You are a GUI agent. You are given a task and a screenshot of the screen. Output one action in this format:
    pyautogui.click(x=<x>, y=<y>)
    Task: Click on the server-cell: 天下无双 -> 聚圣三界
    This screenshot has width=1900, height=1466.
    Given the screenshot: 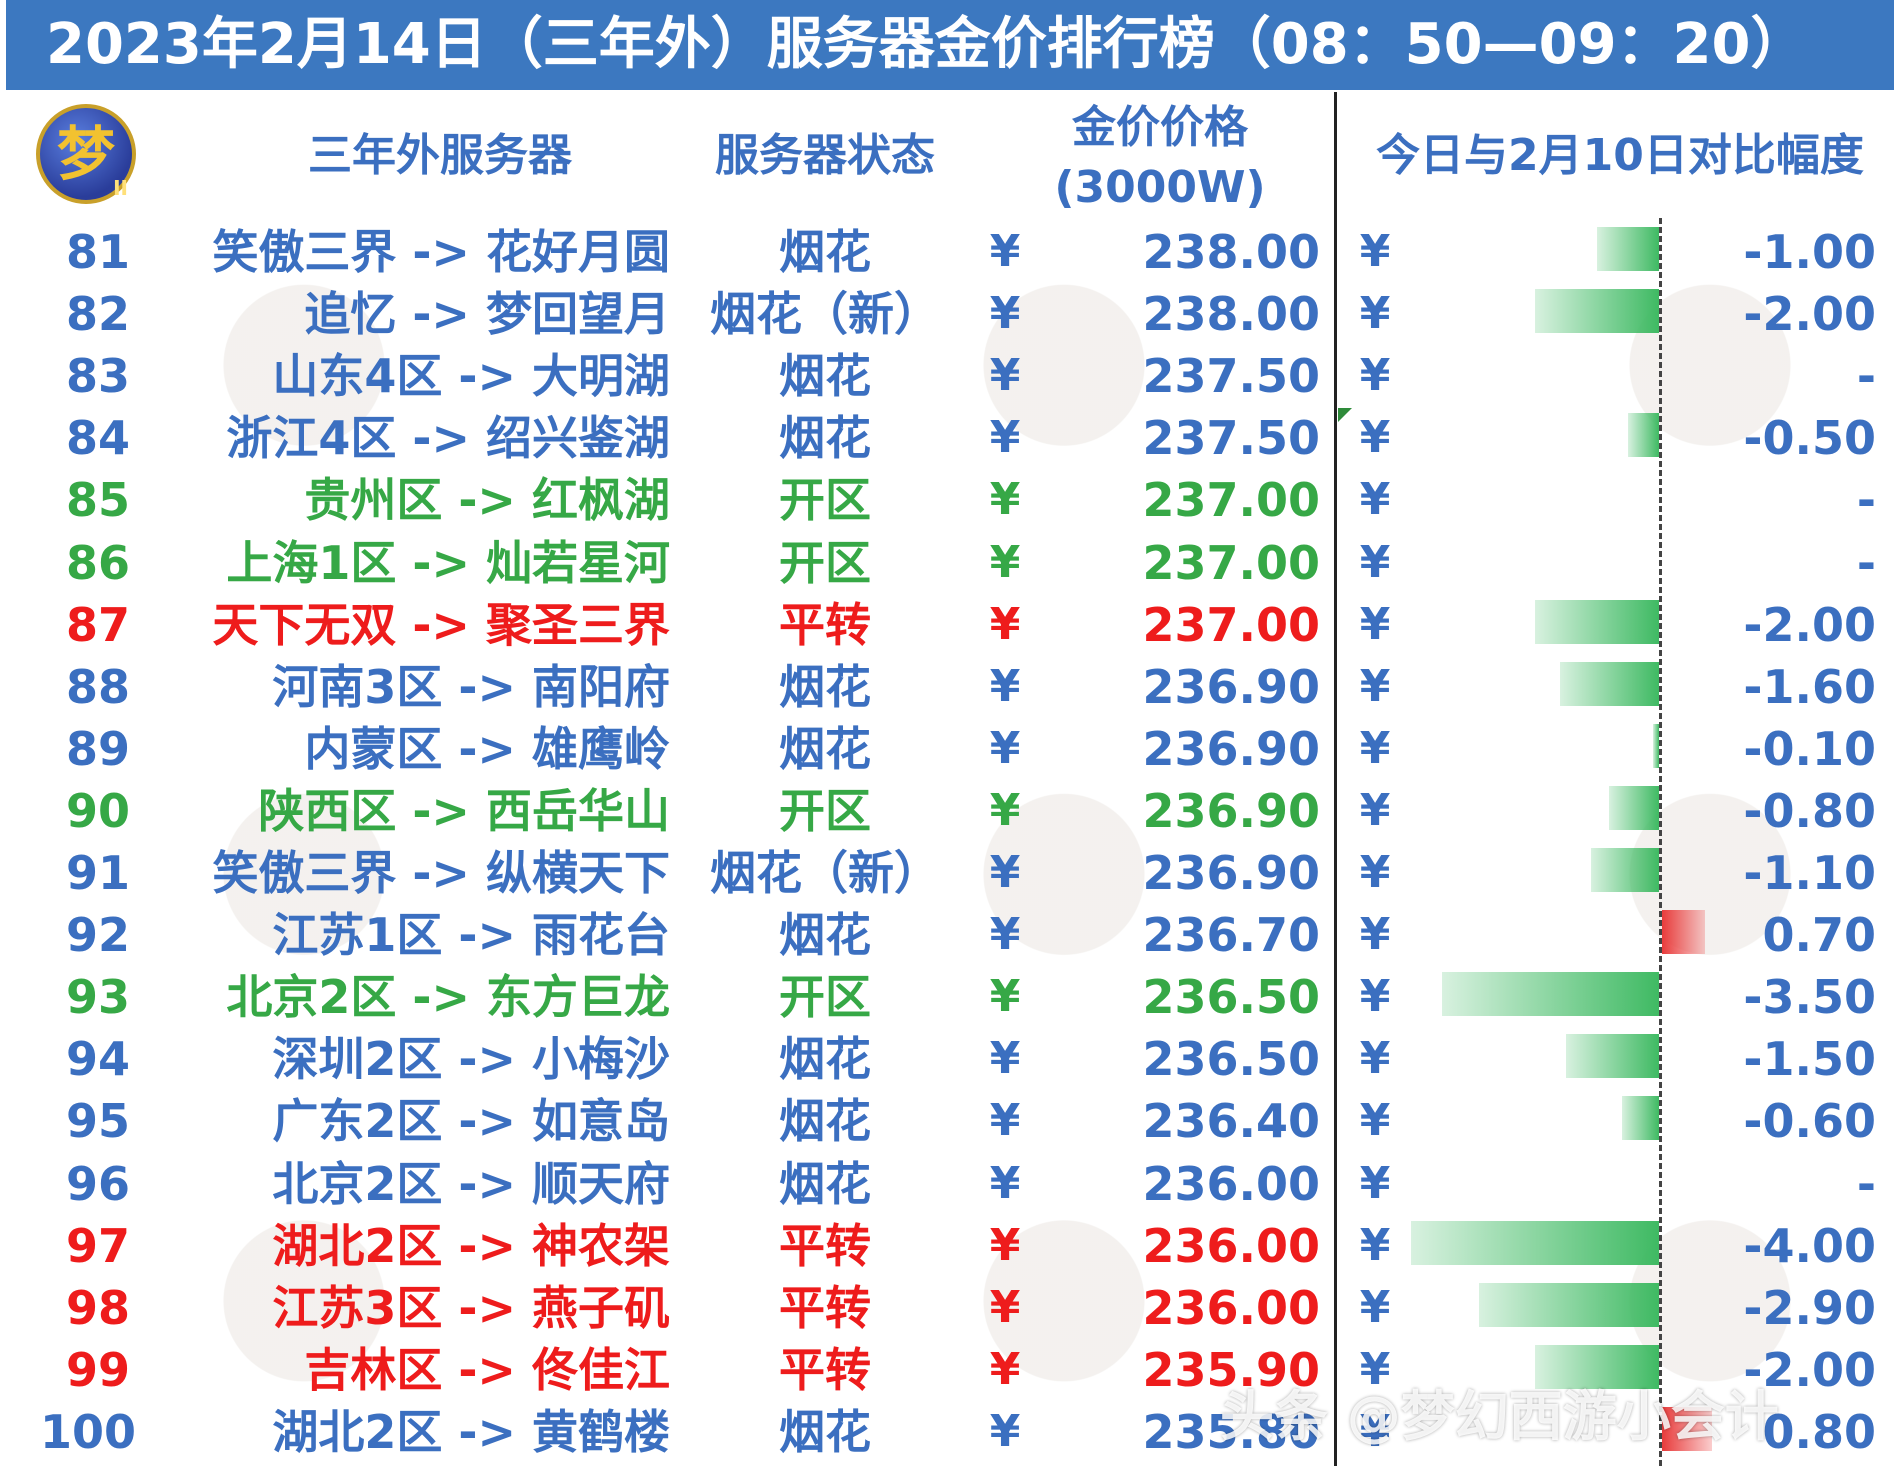 What is the action you would take?
    pyautogui.click(x=441, y=624)
    